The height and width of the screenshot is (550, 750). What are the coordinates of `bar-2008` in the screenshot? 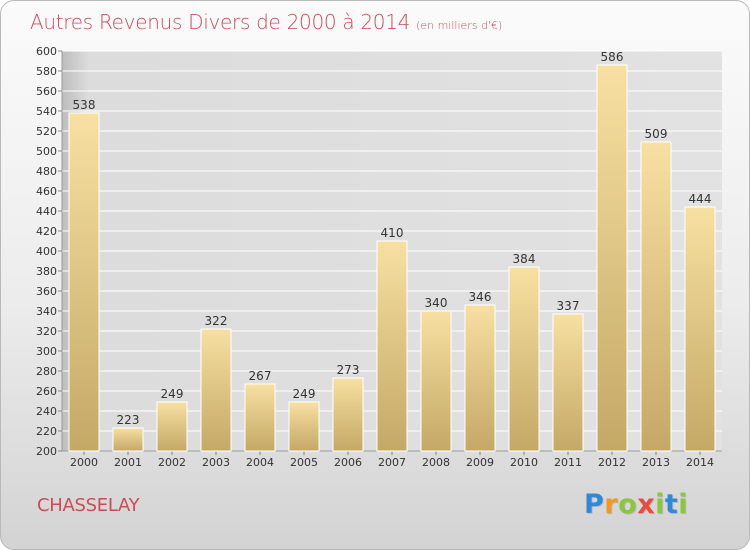 It's located at (436, 381).